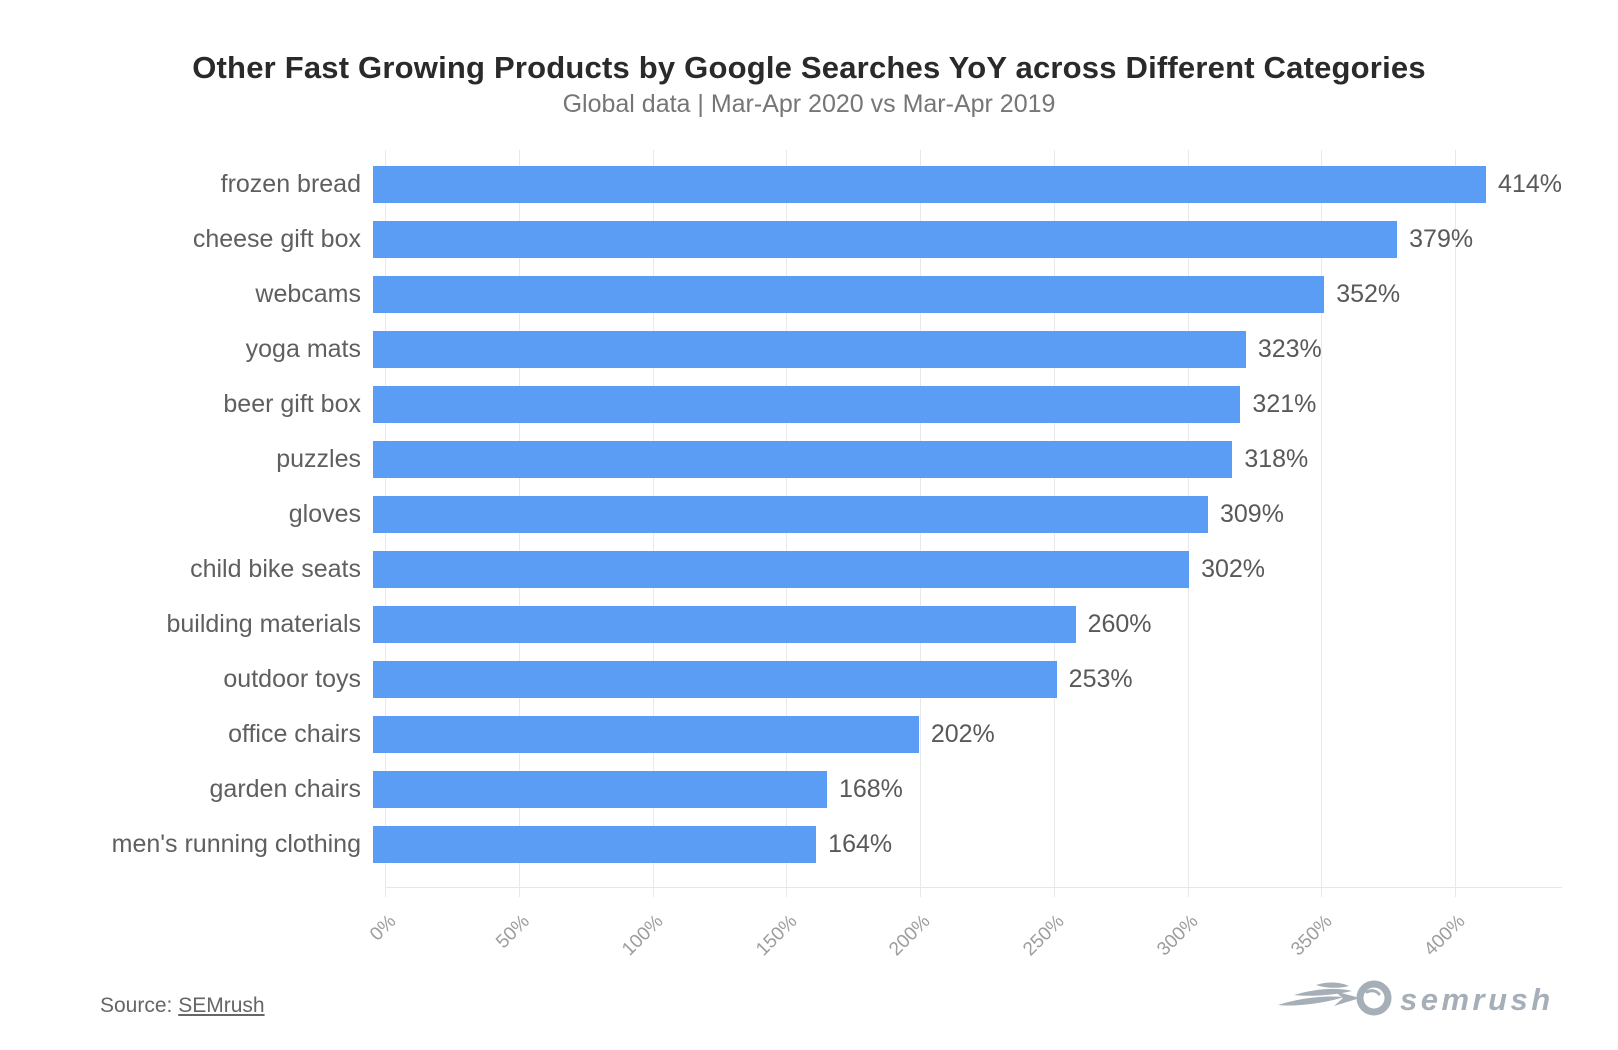  Describe the element at coordinates (1119, 624) in the screenshot. I see `value-label: 260%` at that location.